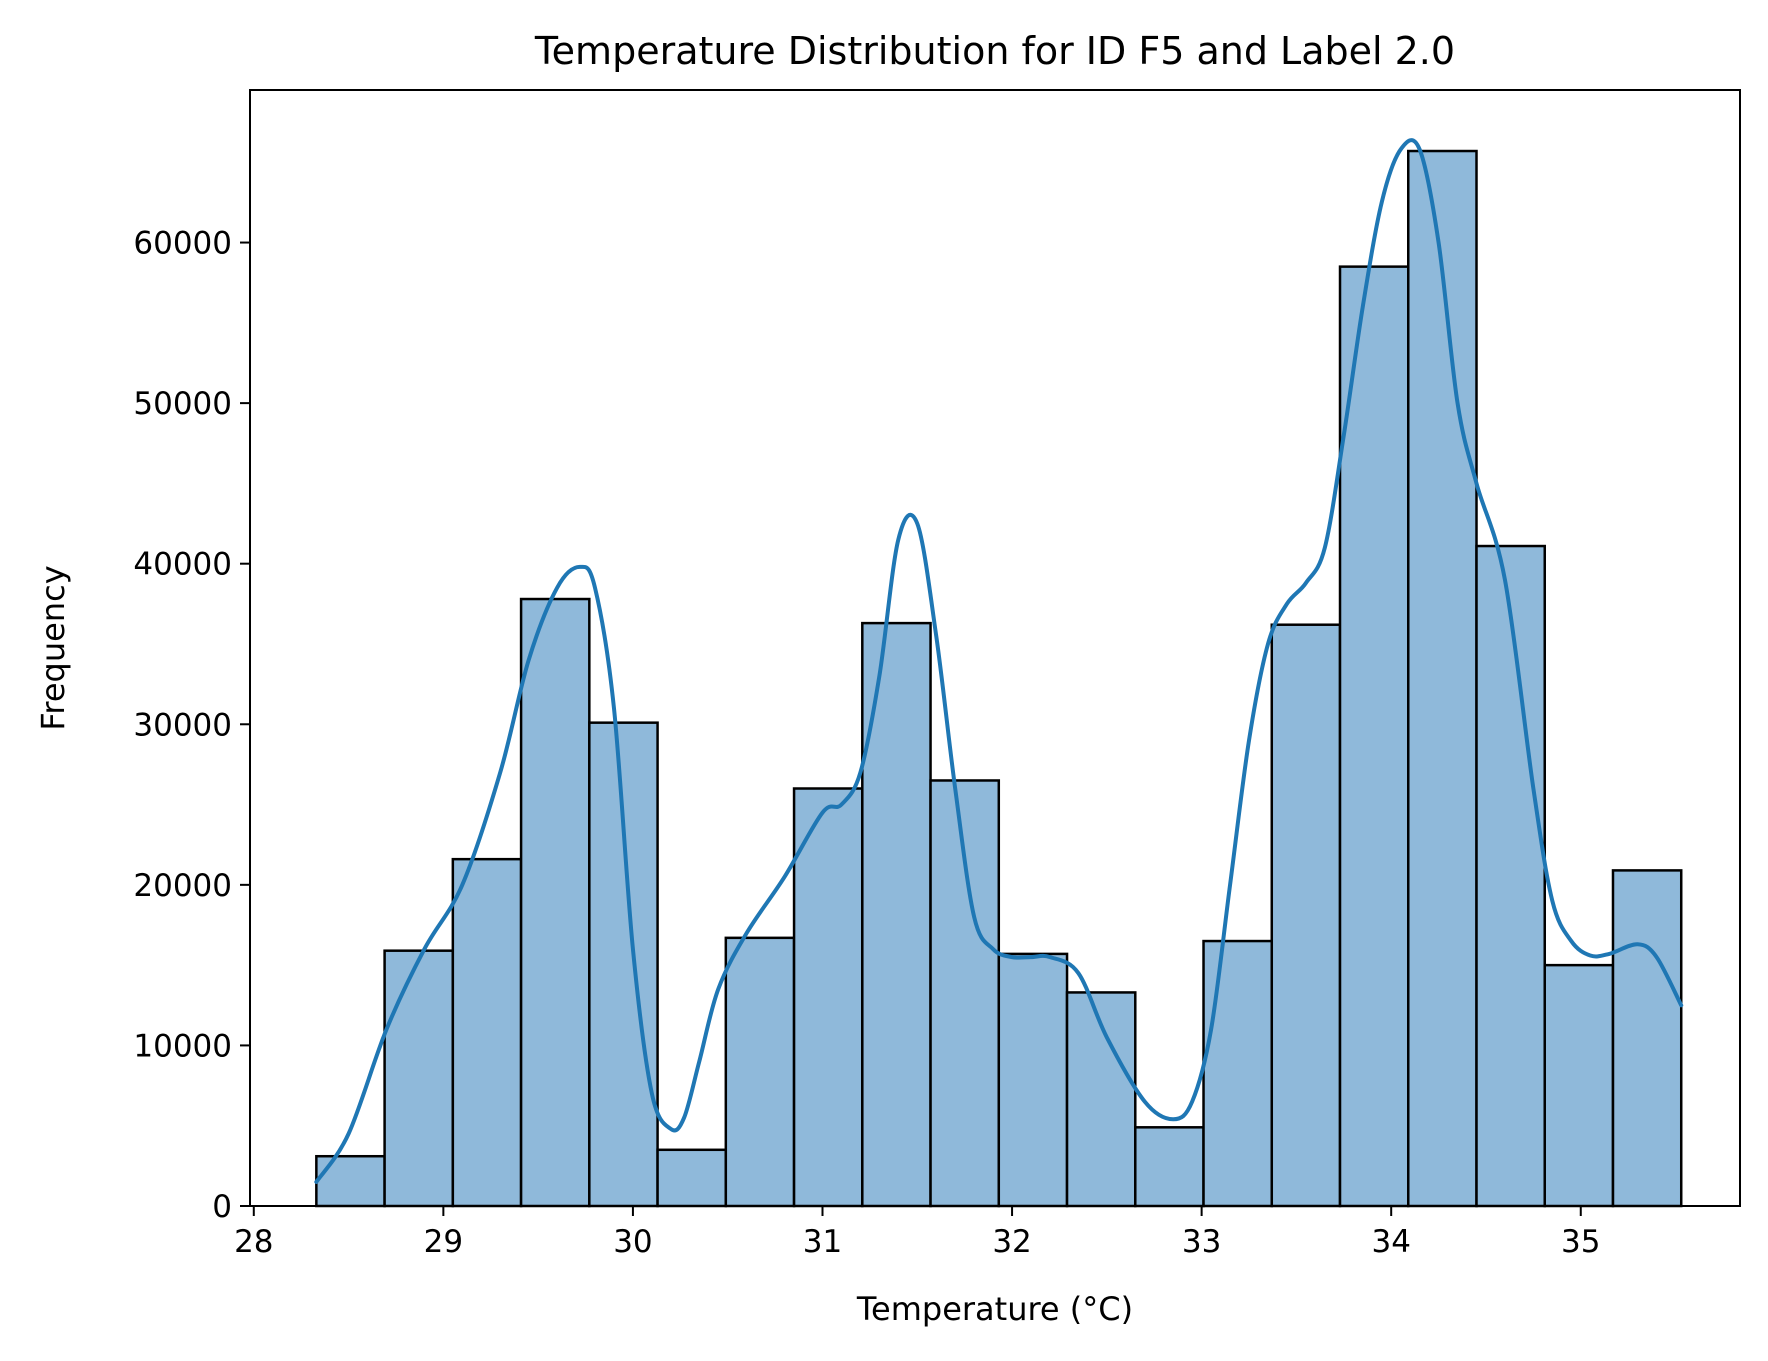 The width and height of the screenshot is (1768, 1361). I want to click on y-axis-ticks: 0 10000 20000 30000 40000 50000 60000, so click(191, 725).